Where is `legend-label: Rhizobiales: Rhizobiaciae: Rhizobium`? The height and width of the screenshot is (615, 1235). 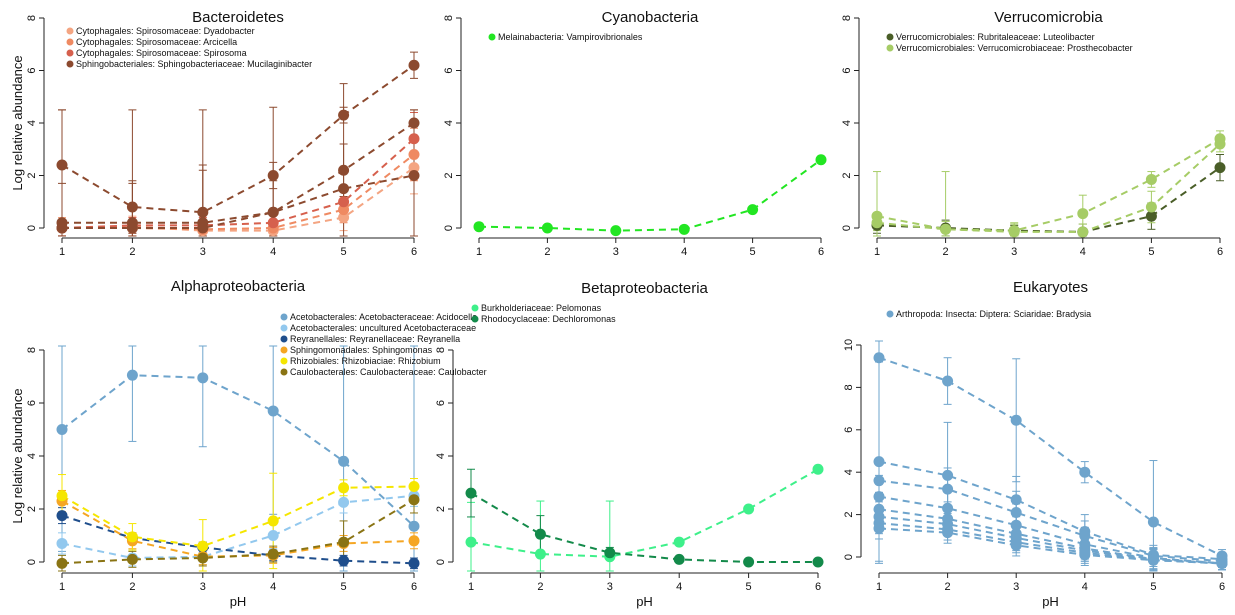
legend-label: Rhizobiales: Rhizobiaciae: Rhizobium is located at coordinates (365, 361).